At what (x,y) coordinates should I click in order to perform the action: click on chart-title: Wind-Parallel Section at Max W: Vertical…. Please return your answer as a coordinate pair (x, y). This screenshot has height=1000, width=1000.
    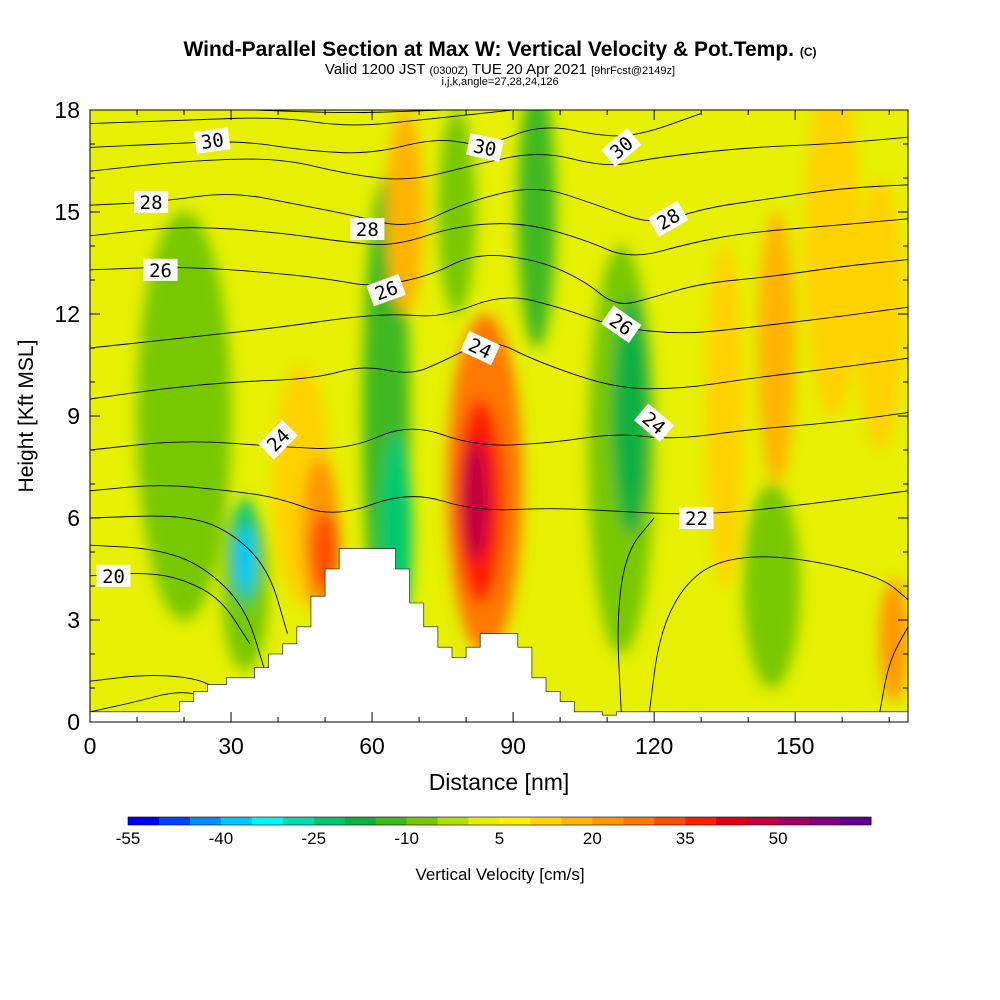
    Looking at the image, I should click on (500, 49).